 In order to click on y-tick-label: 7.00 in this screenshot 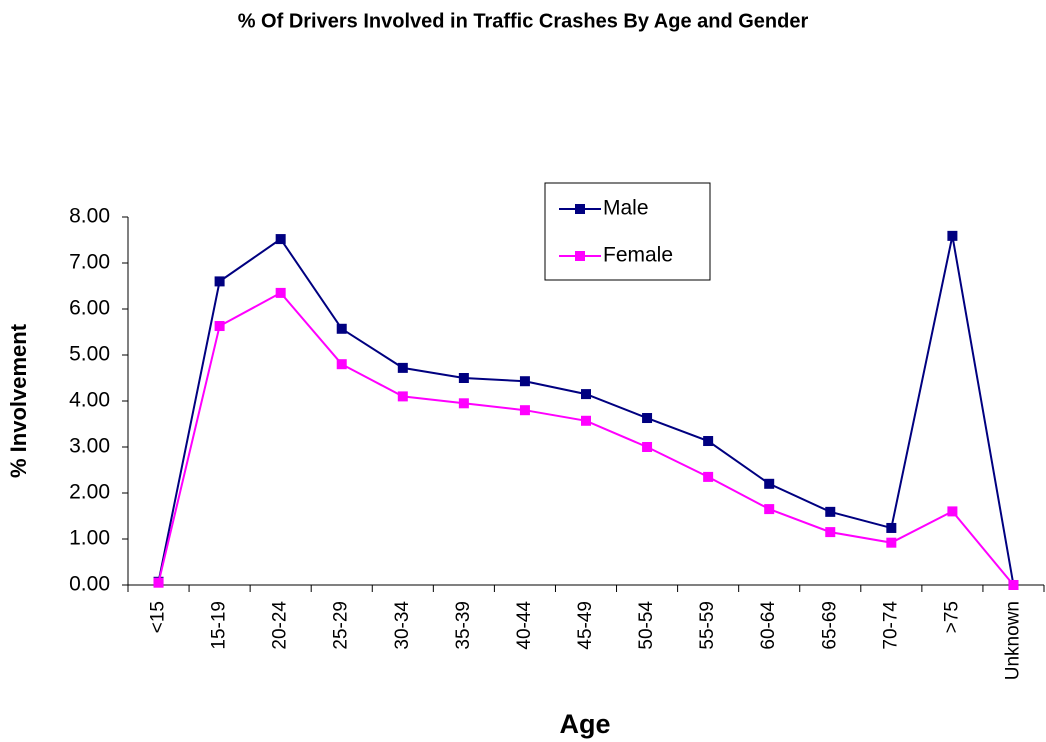, I will do `click(89, 262)`.